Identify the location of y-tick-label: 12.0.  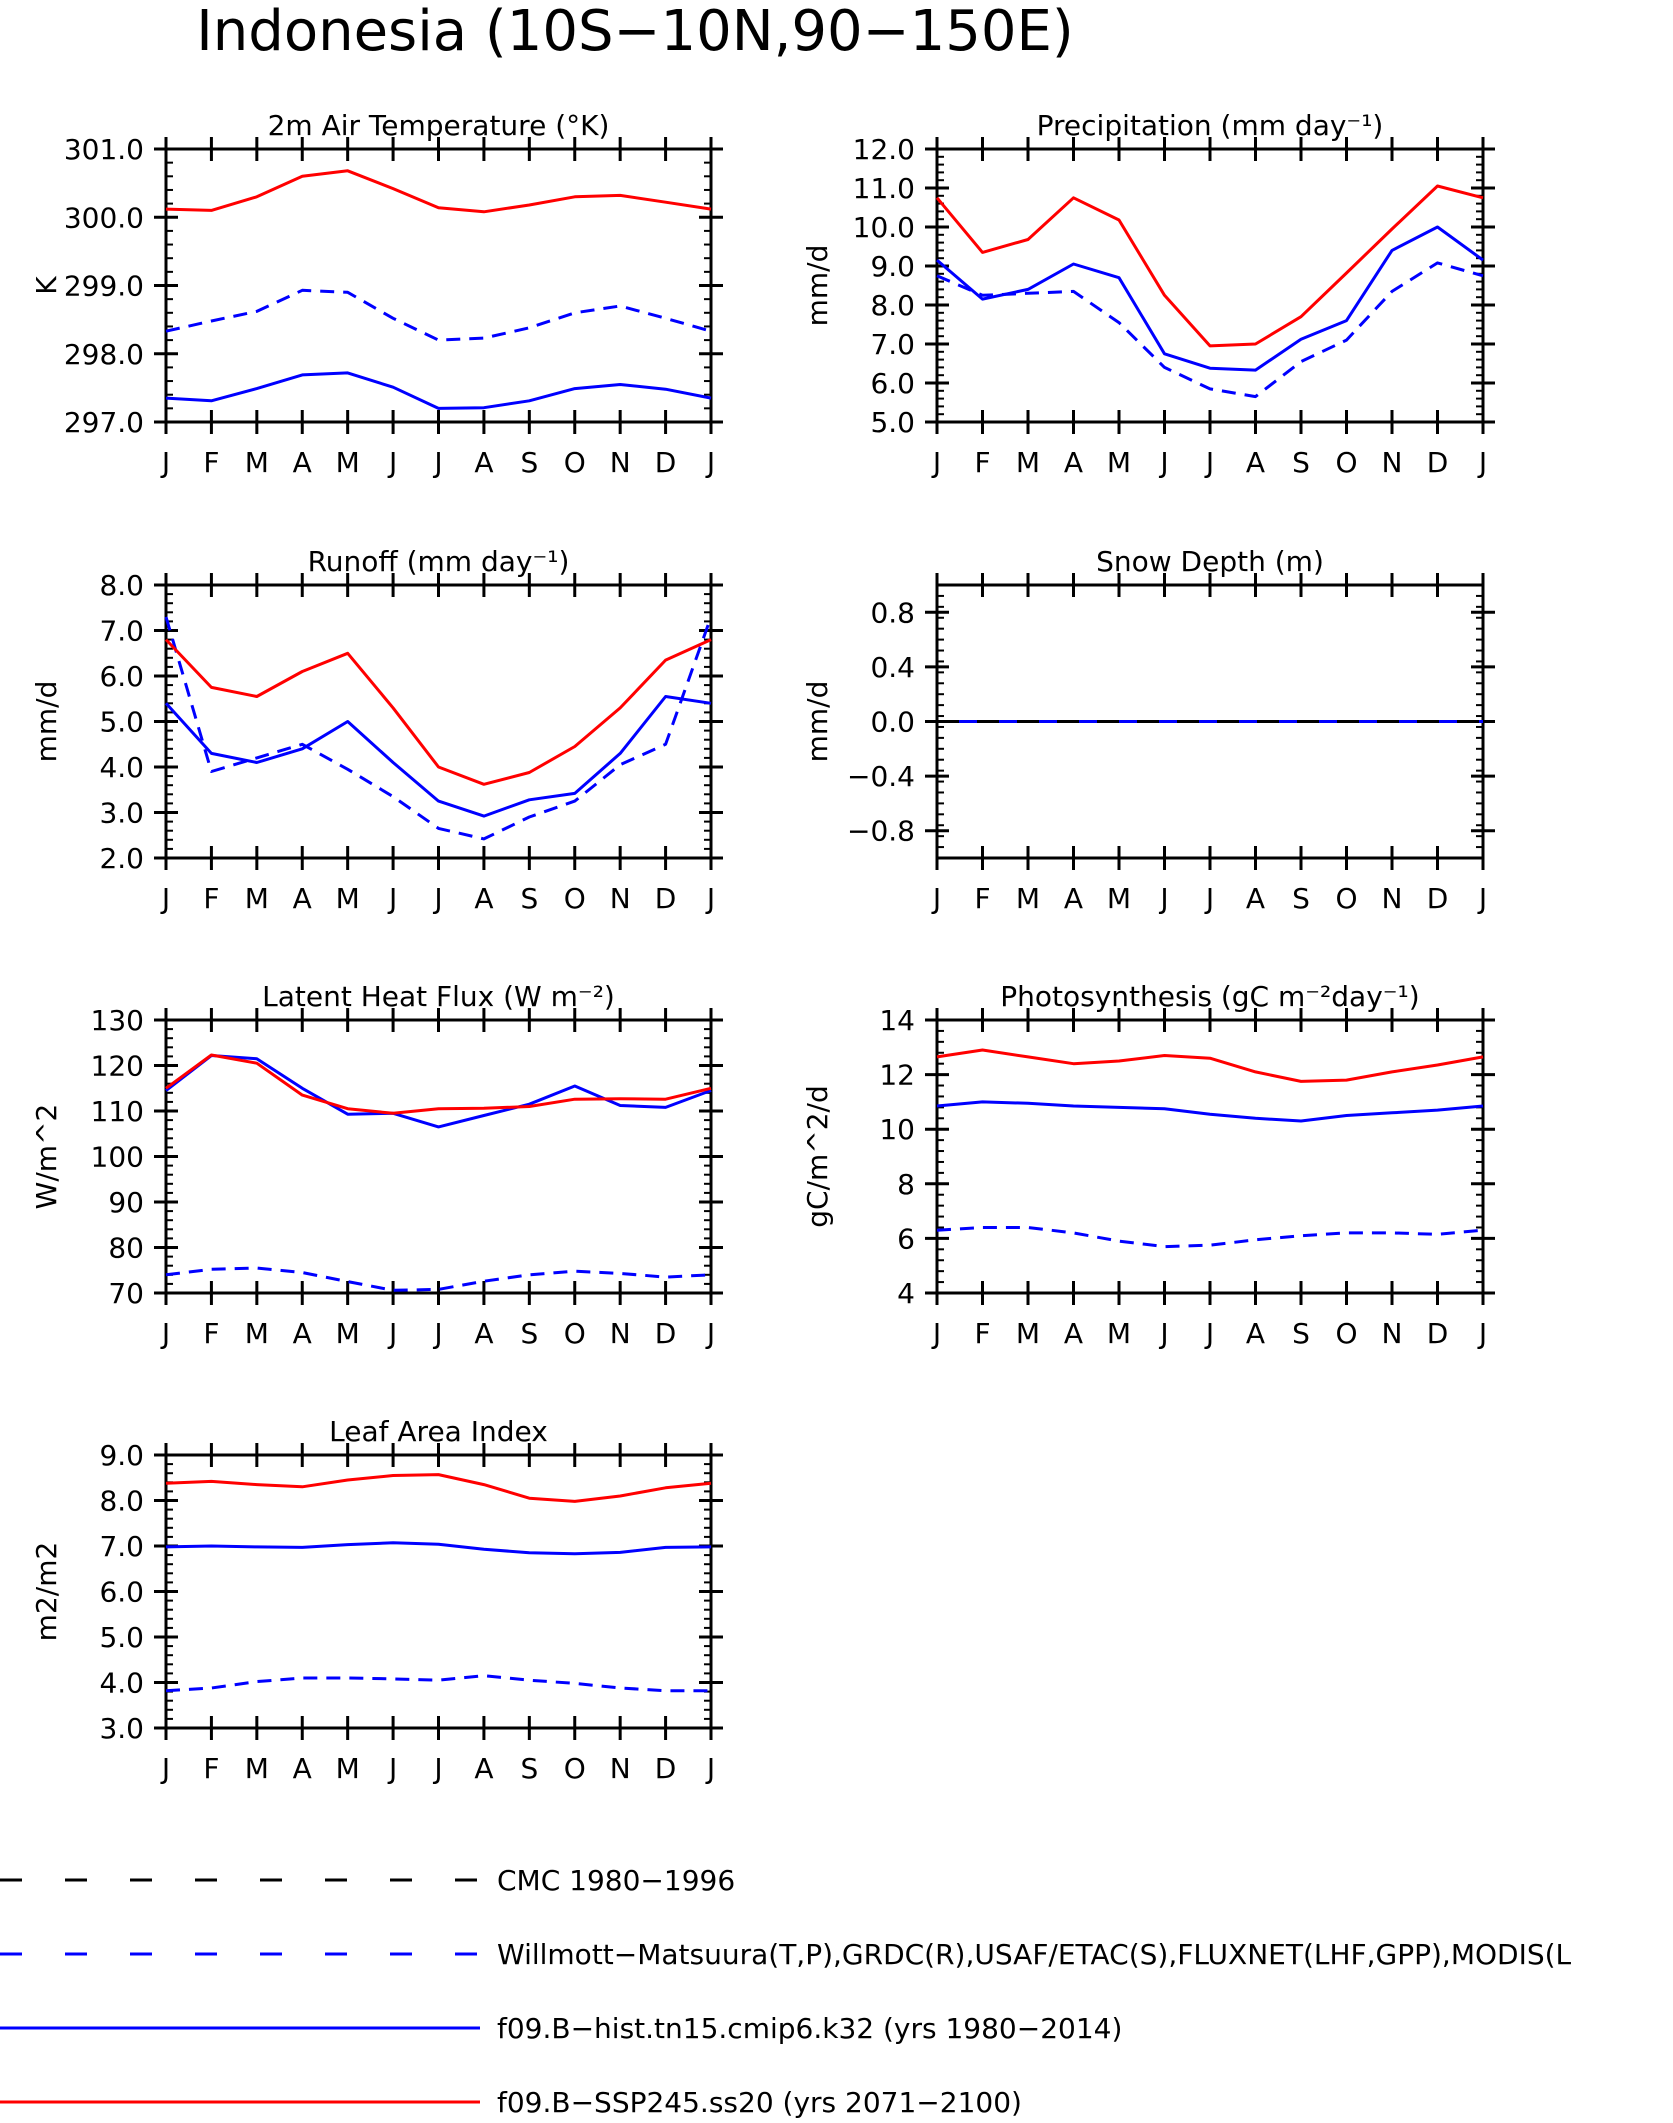
(884, 149).